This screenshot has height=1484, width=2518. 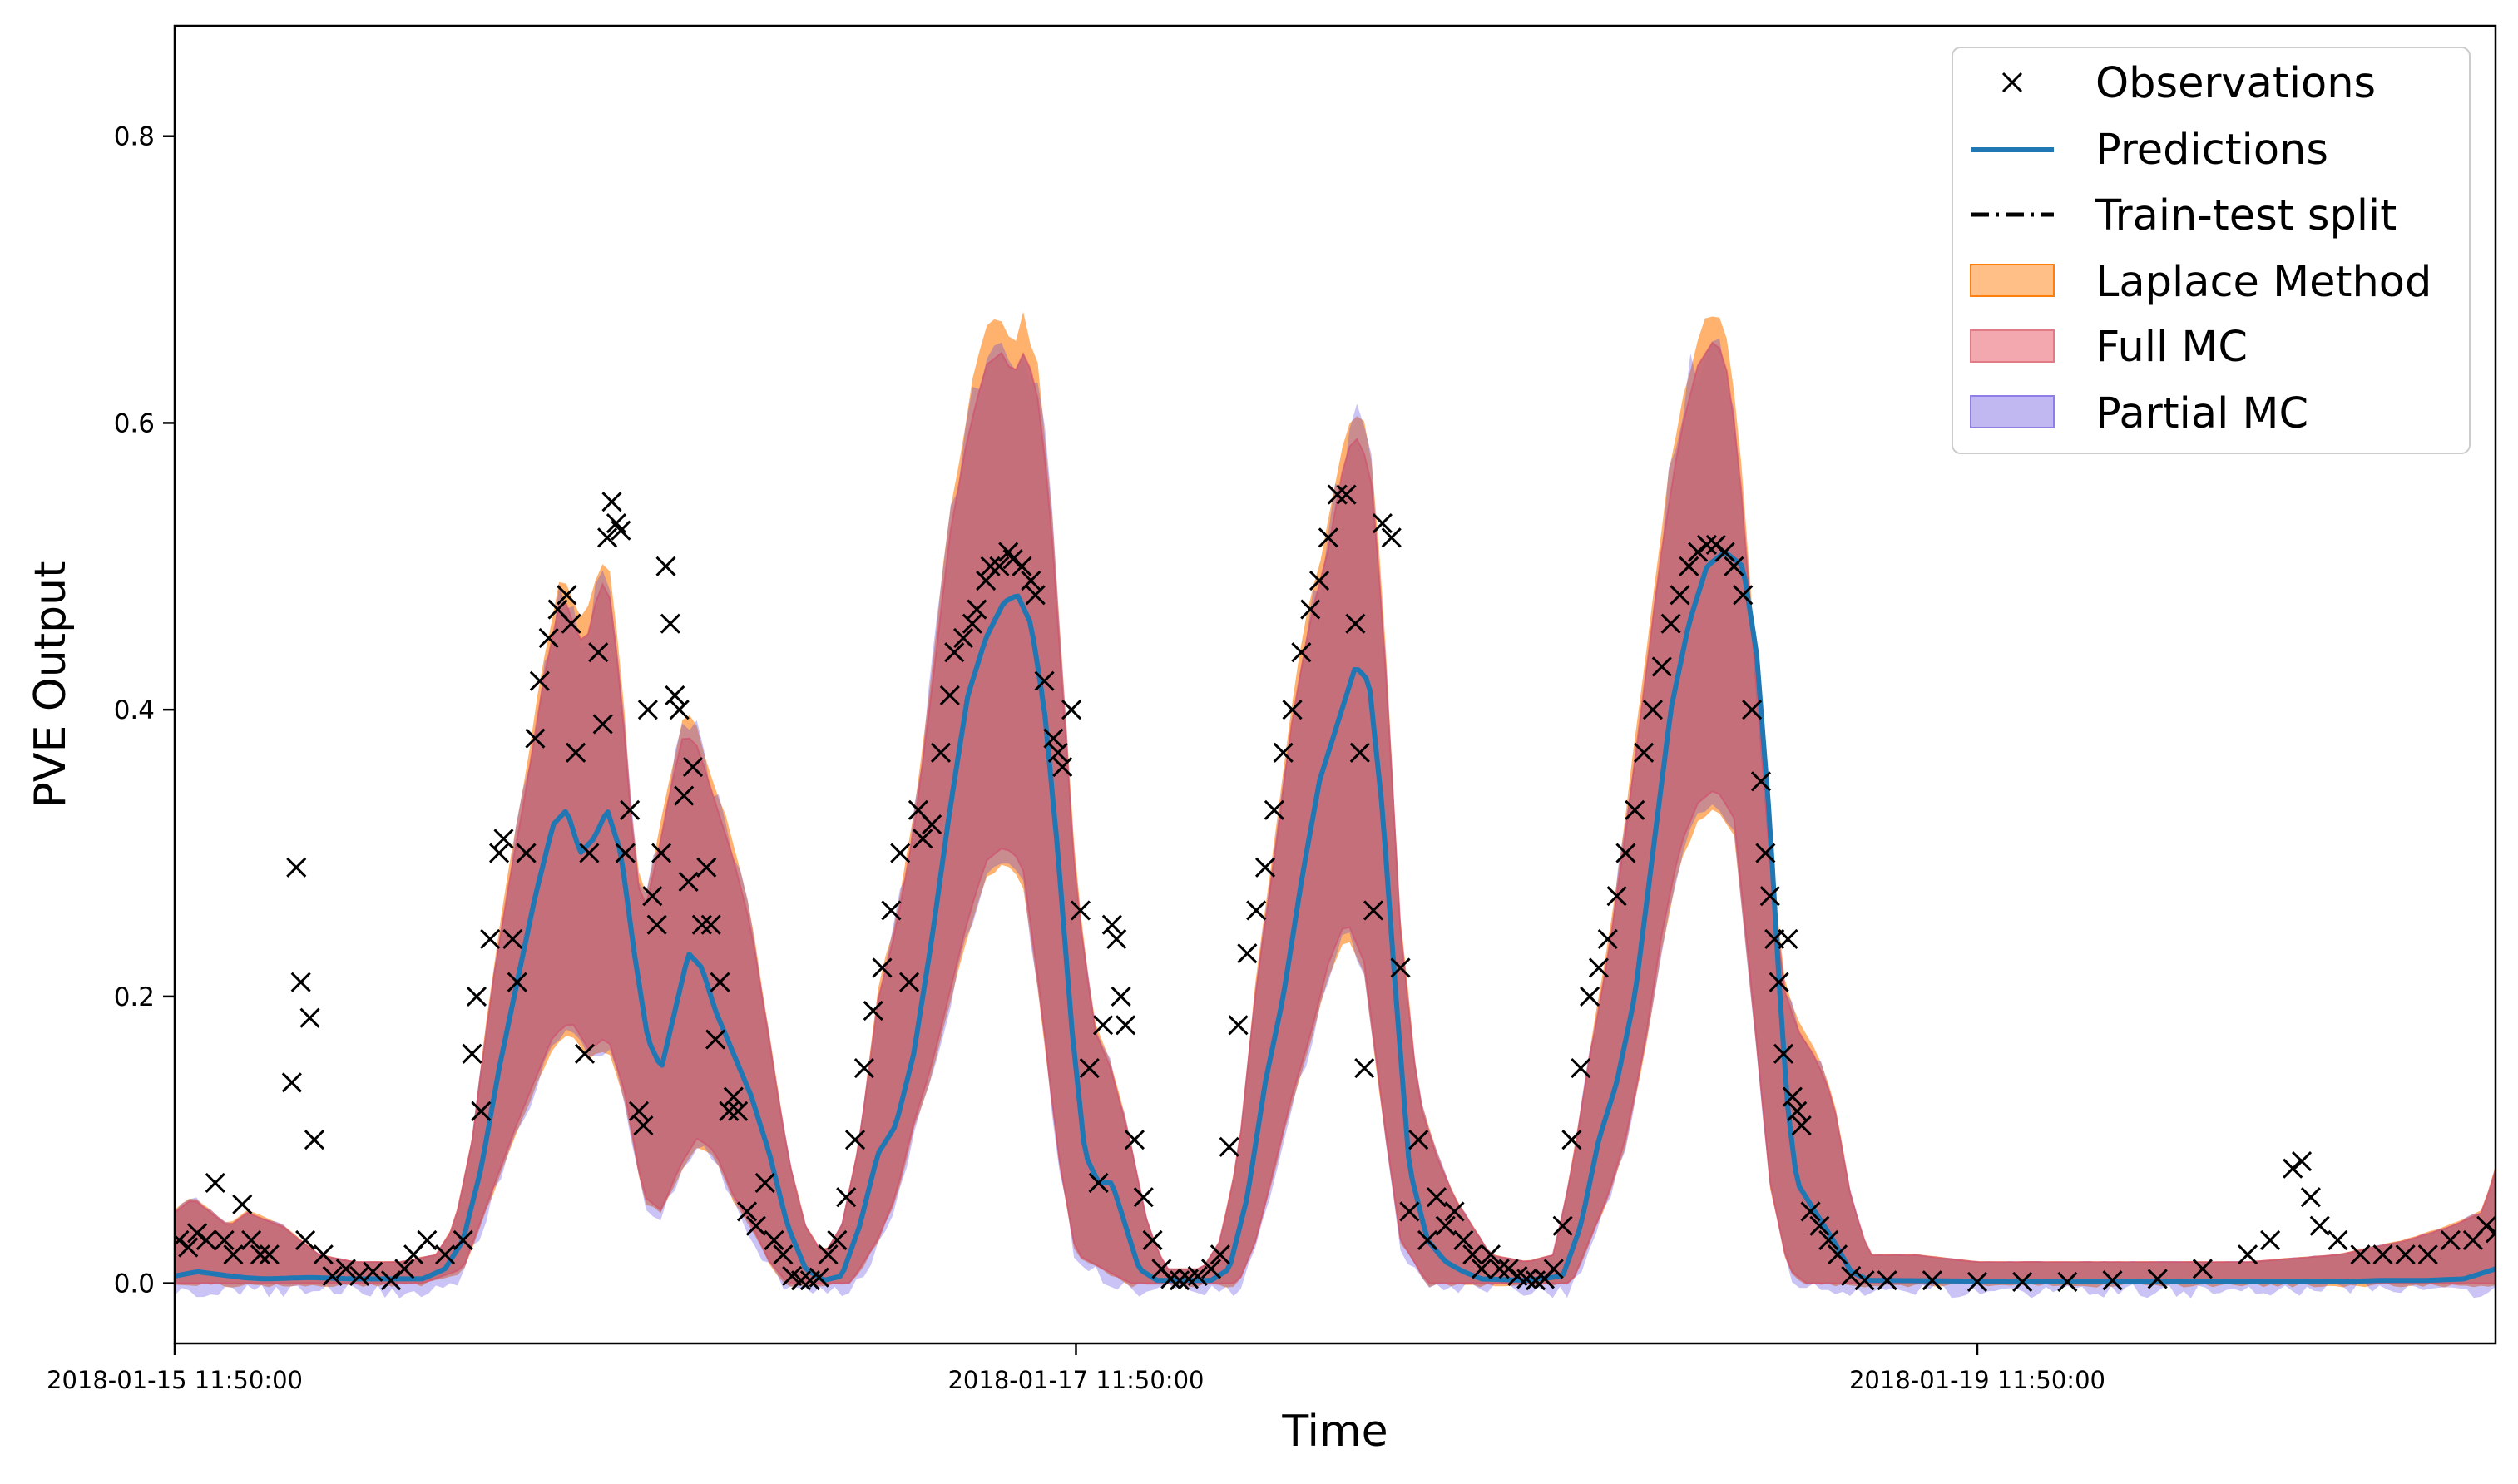 I want to click on legend-label-laplace-method: Laplace Method, so click(x=2263, y=282).